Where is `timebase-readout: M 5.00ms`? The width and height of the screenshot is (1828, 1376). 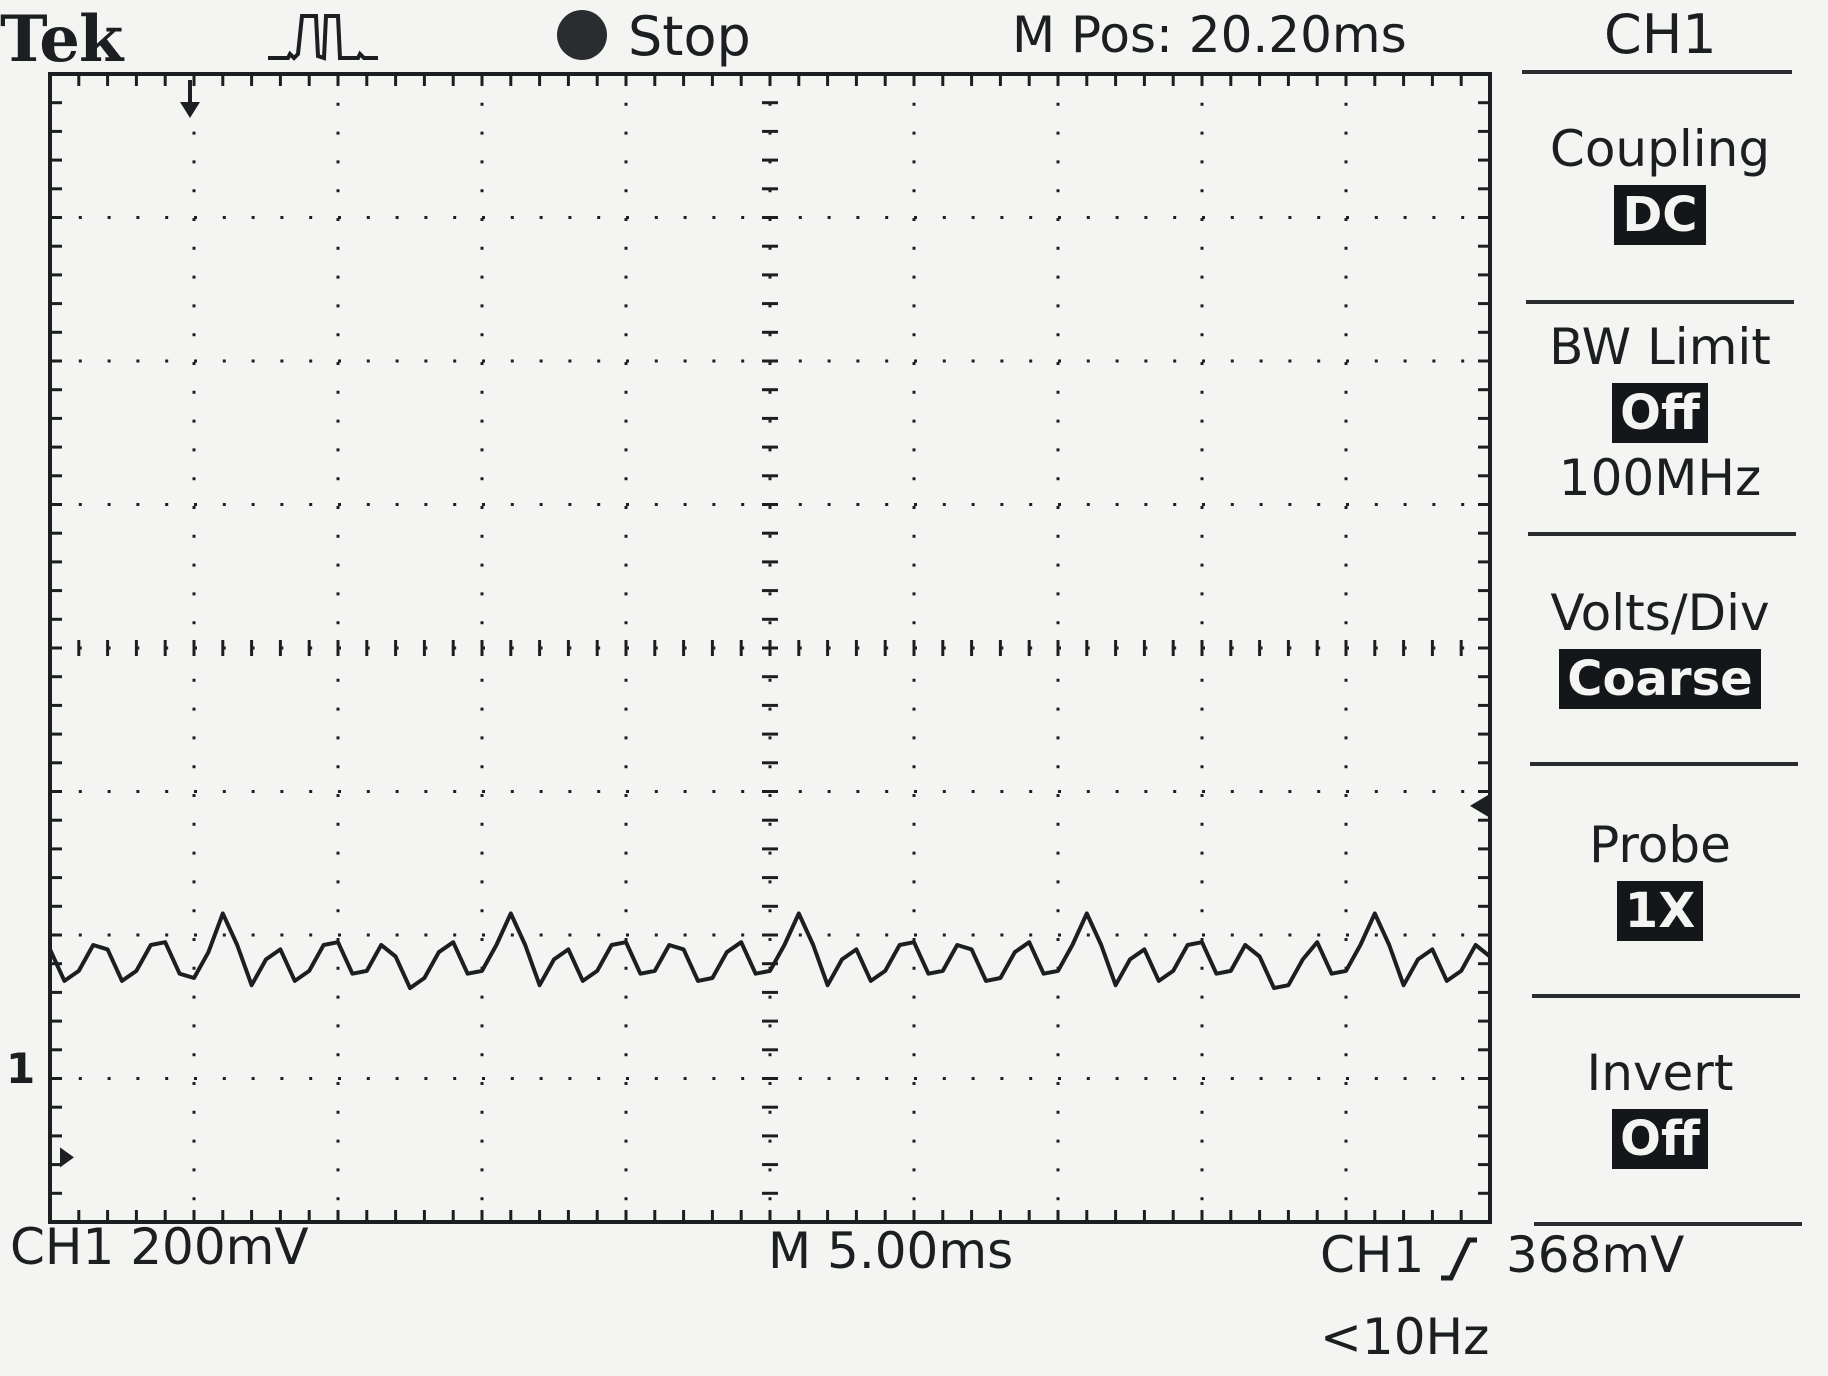 timebase-readout: M 5.00ms is located at coordinates (891, 1251).